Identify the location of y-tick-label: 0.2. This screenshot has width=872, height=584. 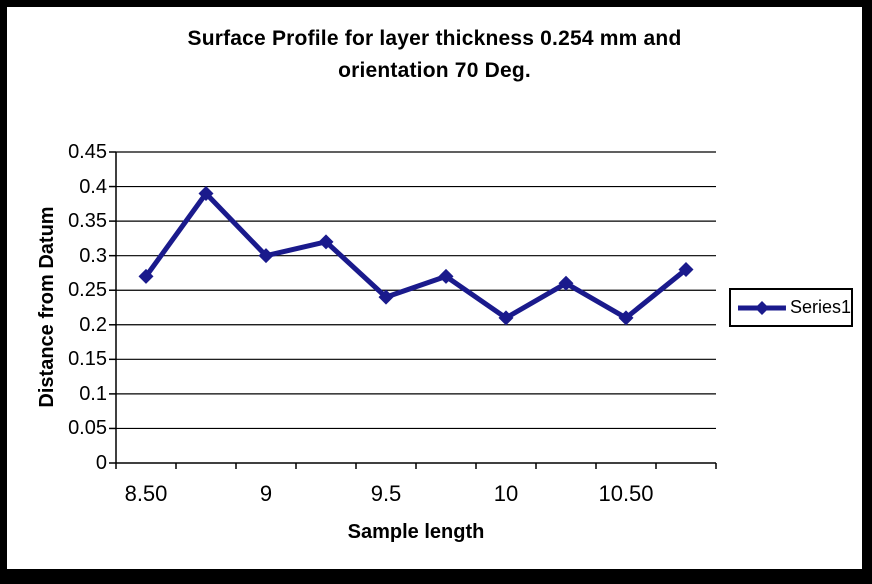
(93, 324).